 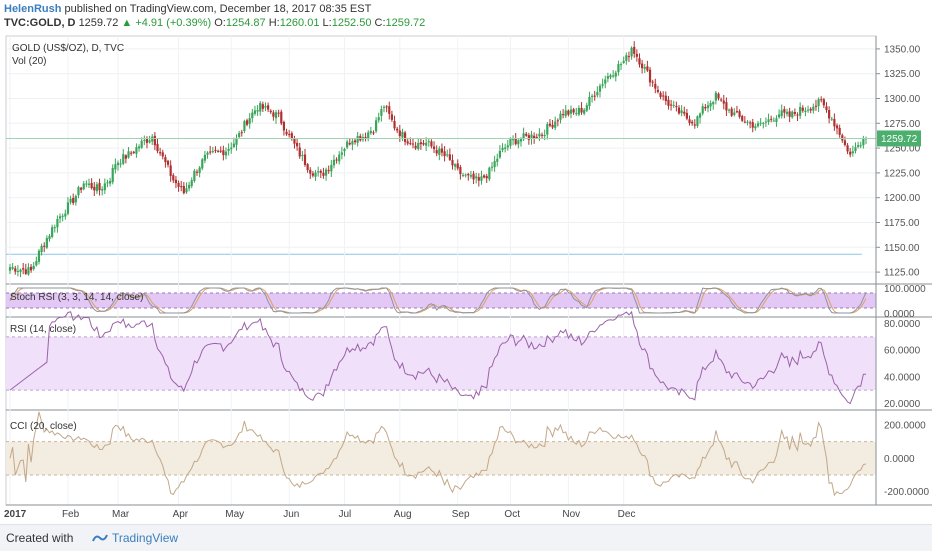 I want to click on author-link: HelenRush, so click(x=33, y=9).